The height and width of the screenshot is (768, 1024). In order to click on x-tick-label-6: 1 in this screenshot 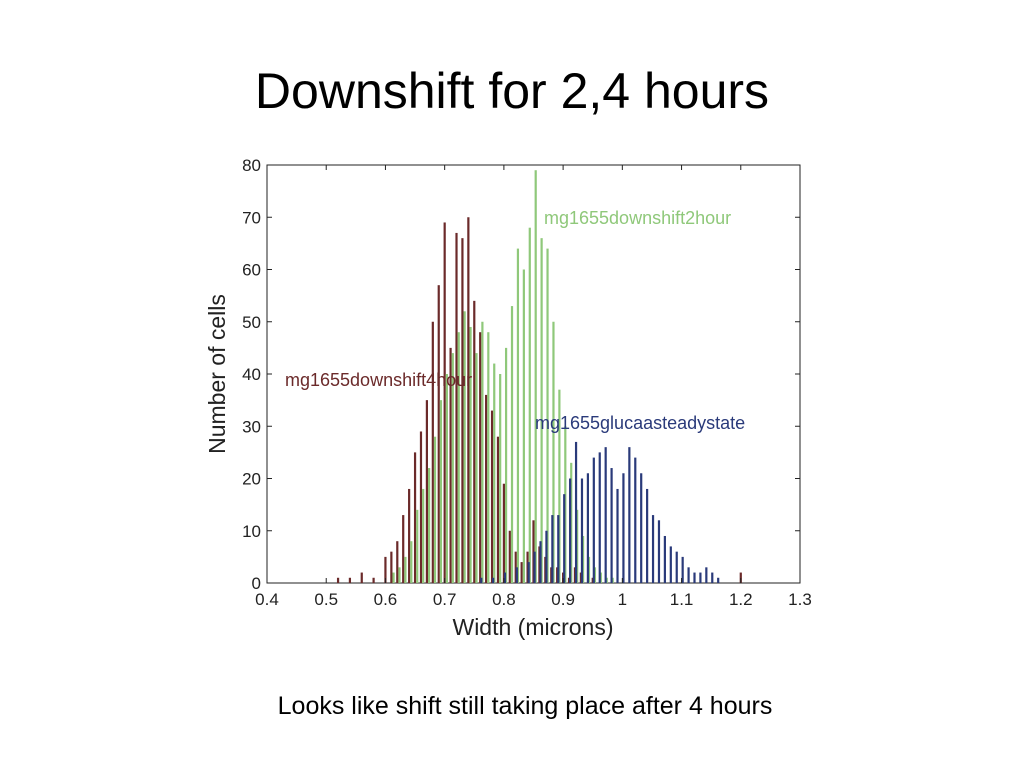, I will do `click(622, 599)`.